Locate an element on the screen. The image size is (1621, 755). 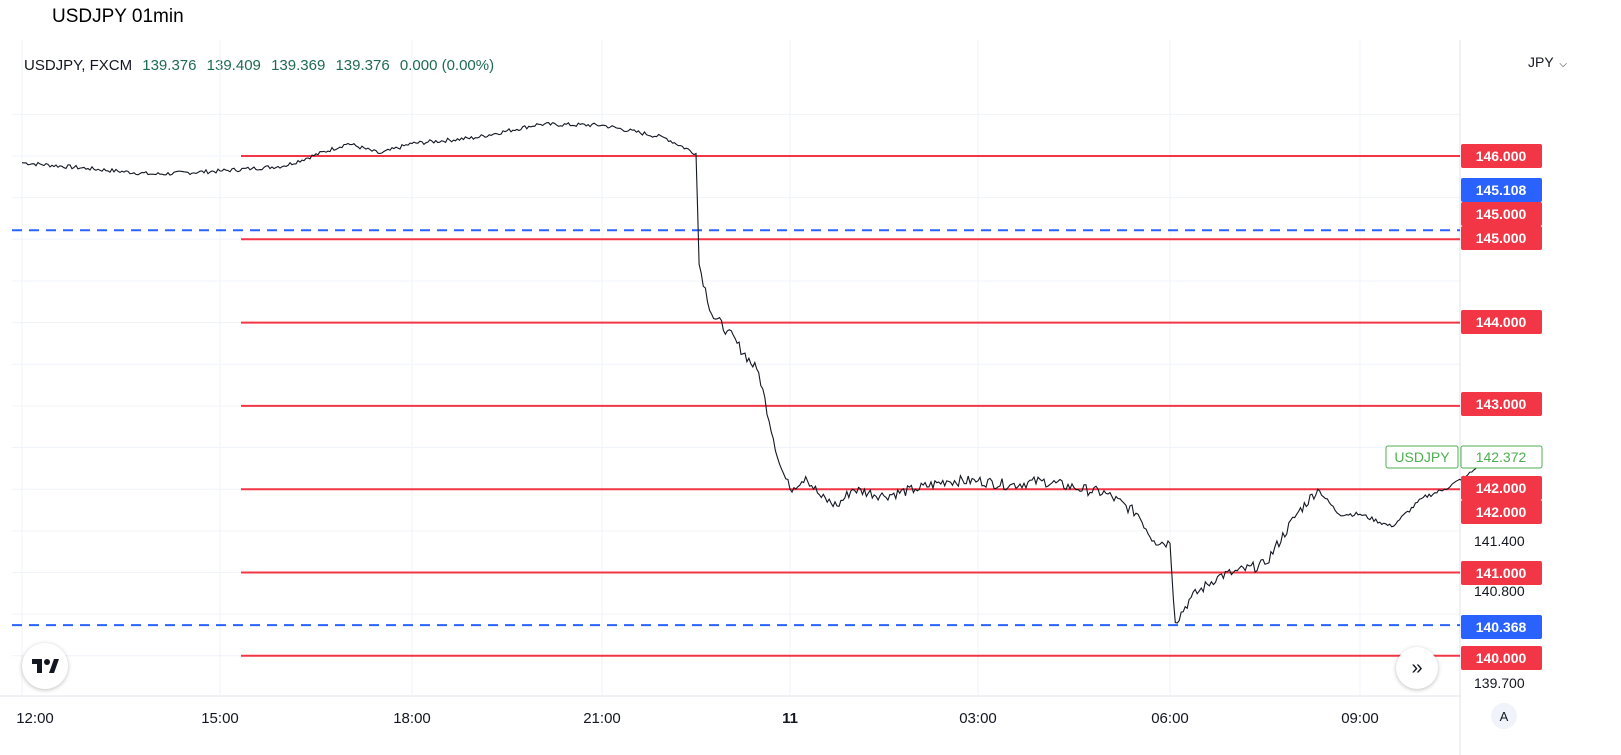
legend-low: 139.369 is located at coordinates (298, 65).